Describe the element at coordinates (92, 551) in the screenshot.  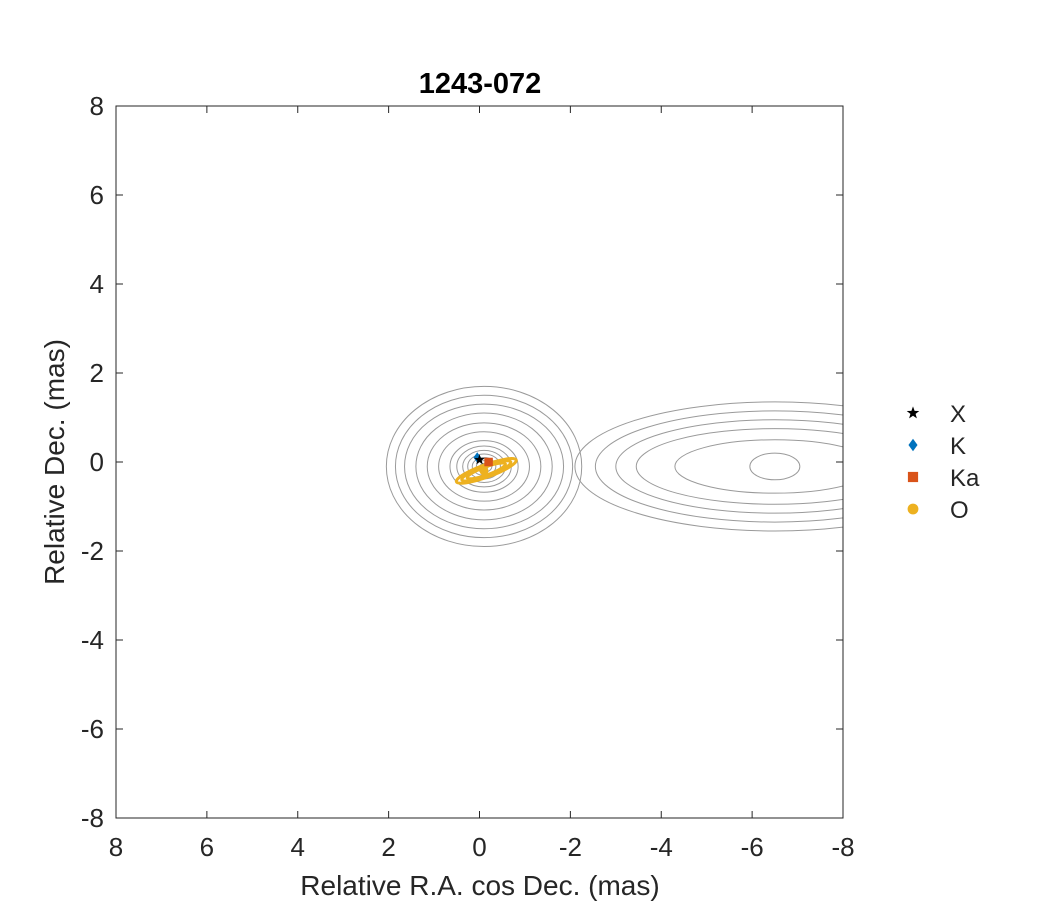
I see `y-tick-label: -2` at that location.